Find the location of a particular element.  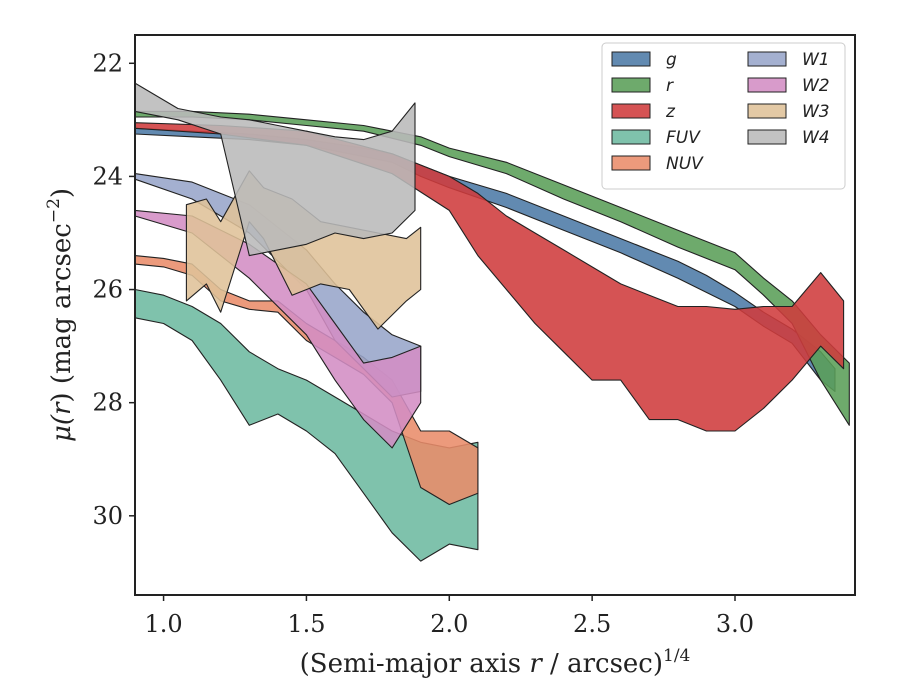

legend-swatch-g is located at coordinates (631, 59).